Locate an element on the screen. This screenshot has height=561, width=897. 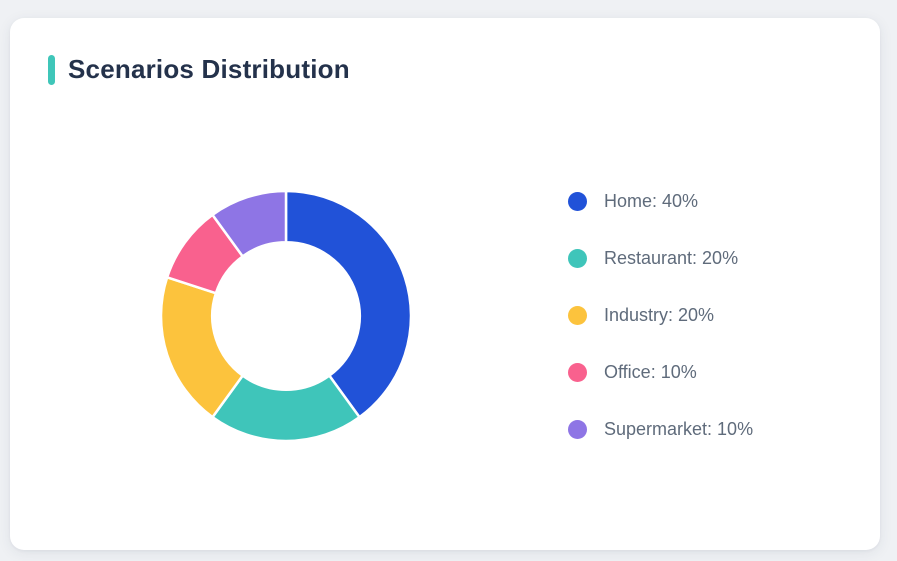
legend-item-office: Office: 10% is located at coordinates (660, 372).